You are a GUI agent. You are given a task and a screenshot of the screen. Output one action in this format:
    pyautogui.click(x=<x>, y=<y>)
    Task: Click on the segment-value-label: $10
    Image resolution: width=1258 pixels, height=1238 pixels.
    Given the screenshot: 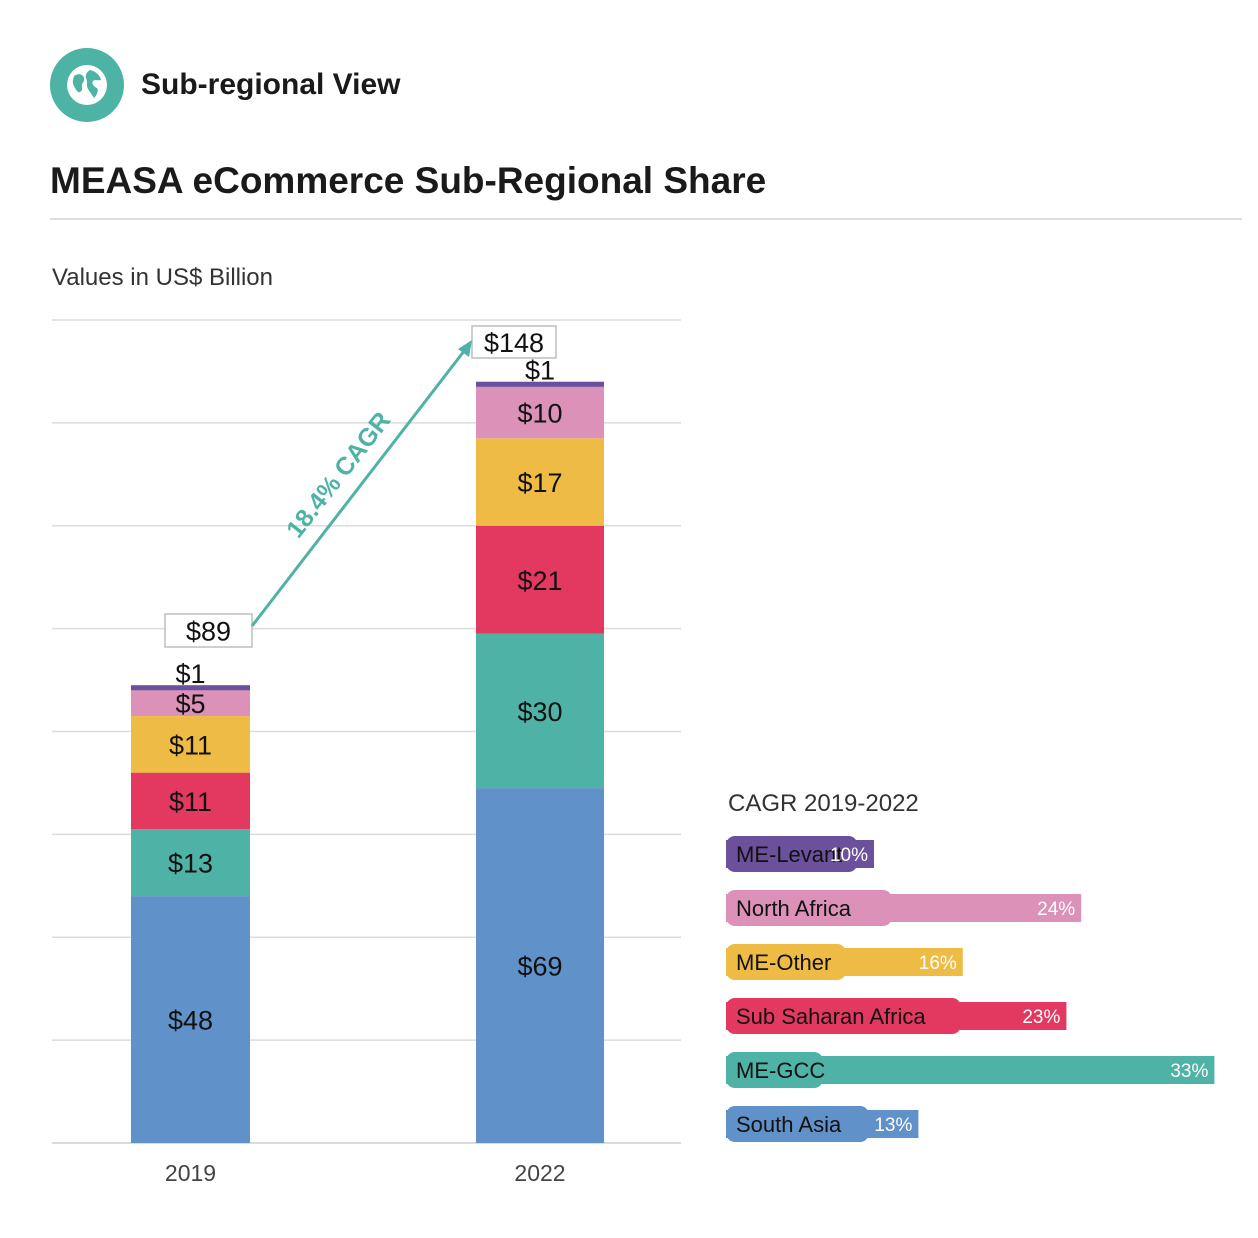 What is the action you would take?
    pyautogui.click(x=539, y=414)
    